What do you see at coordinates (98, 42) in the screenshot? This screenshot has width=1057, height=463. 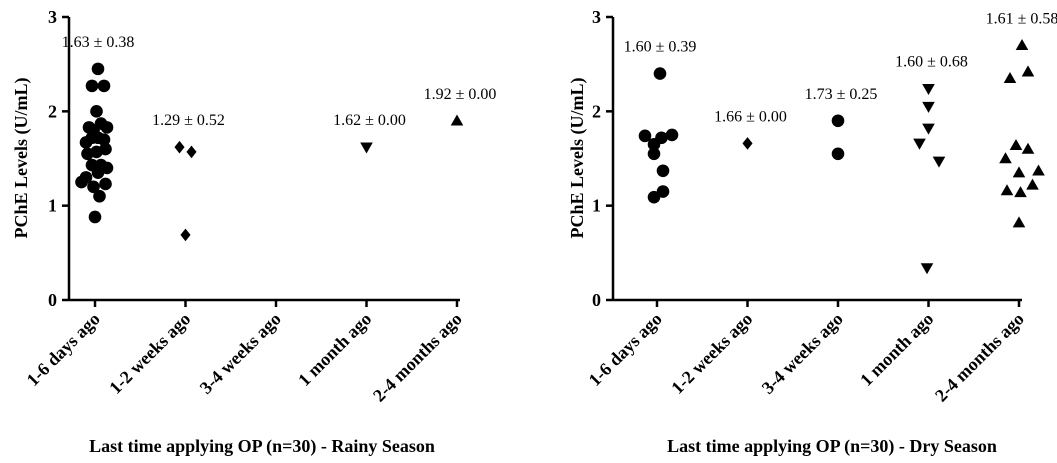 I see `mean-sd-label: 1.63 ± 0.38` at bounding box center [98, 42].